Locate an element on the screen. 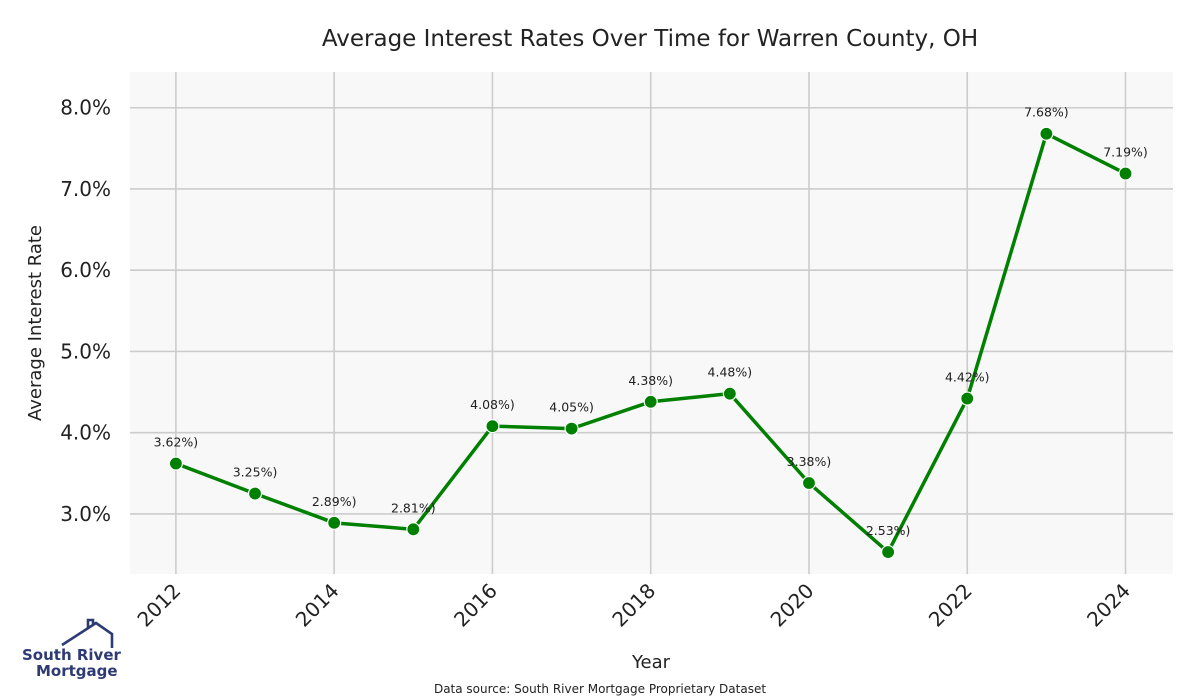 The height and width of the screenshot is (700, 1200). x-tick-label: 2020 is located at coordinates (792, 605).